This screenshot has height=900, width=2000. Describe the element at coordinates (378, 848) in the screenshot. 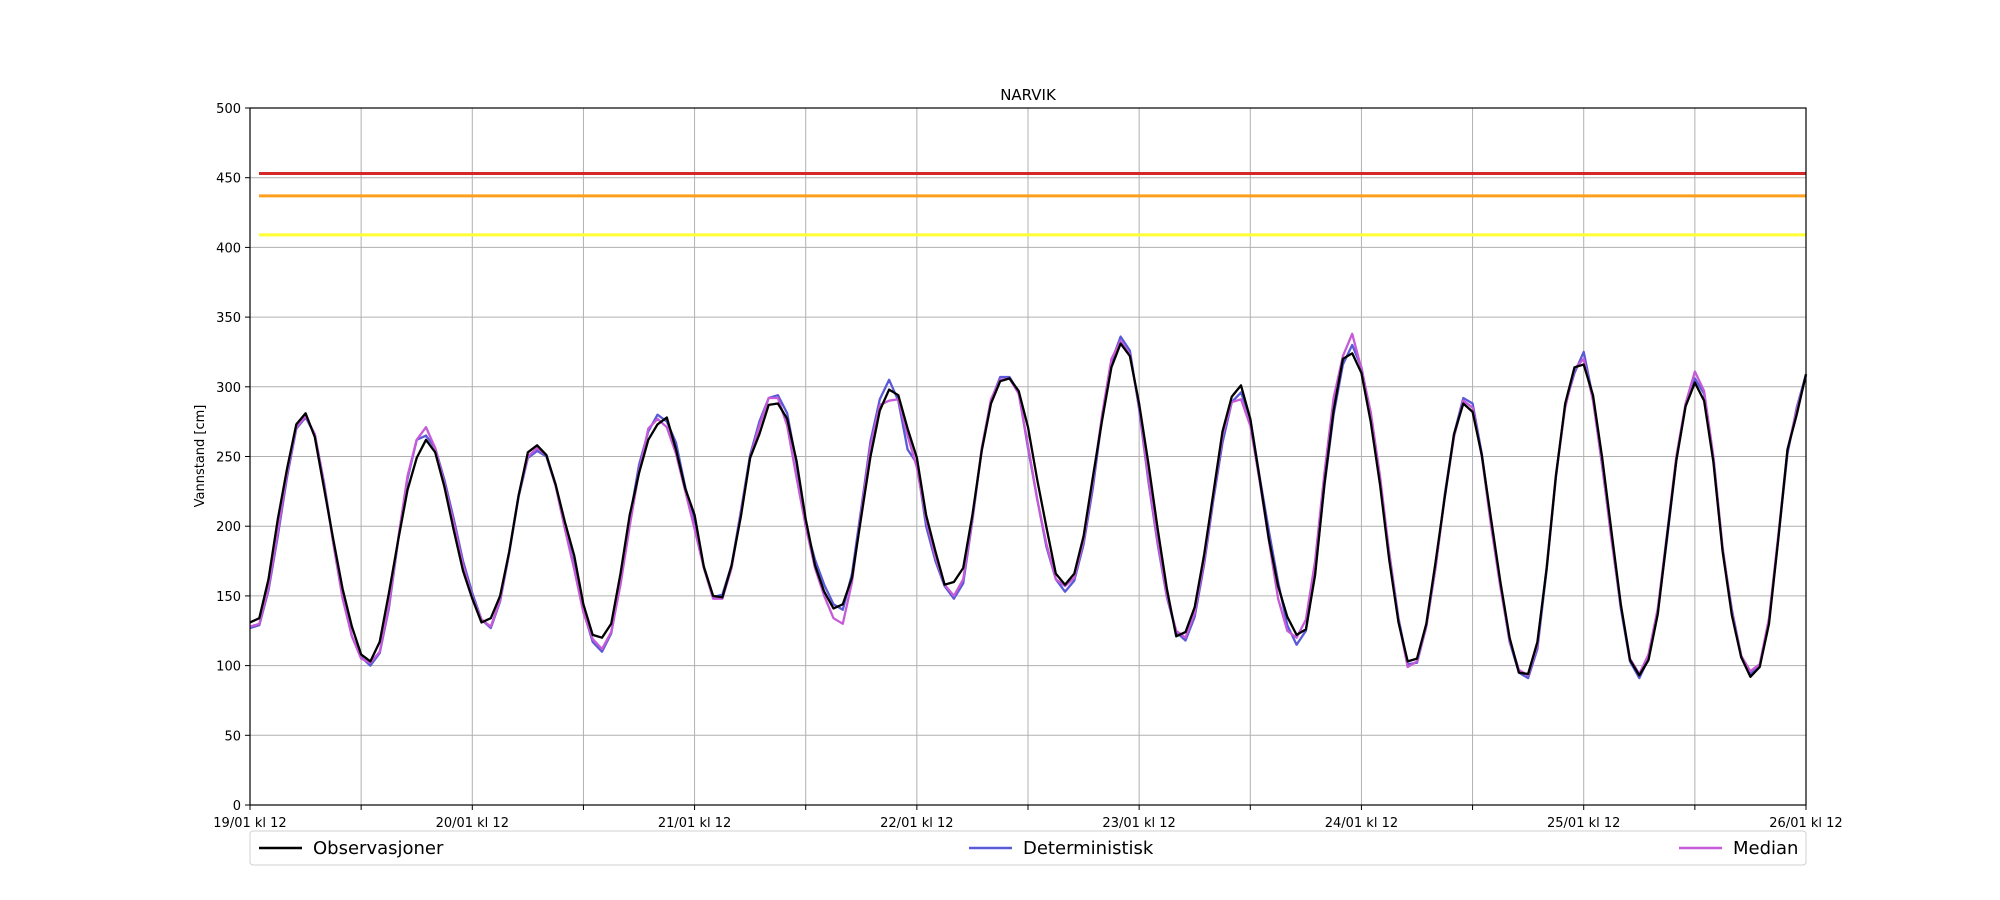

I see `legend-label: Observasjoner` at that location.